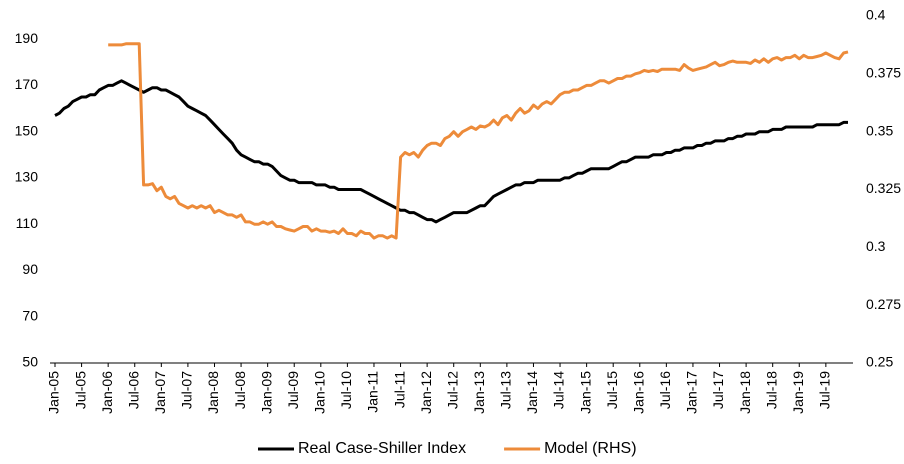 The image size is (904, 464). I want to click on x-tick-label: Jan-15, so click(585, 392).